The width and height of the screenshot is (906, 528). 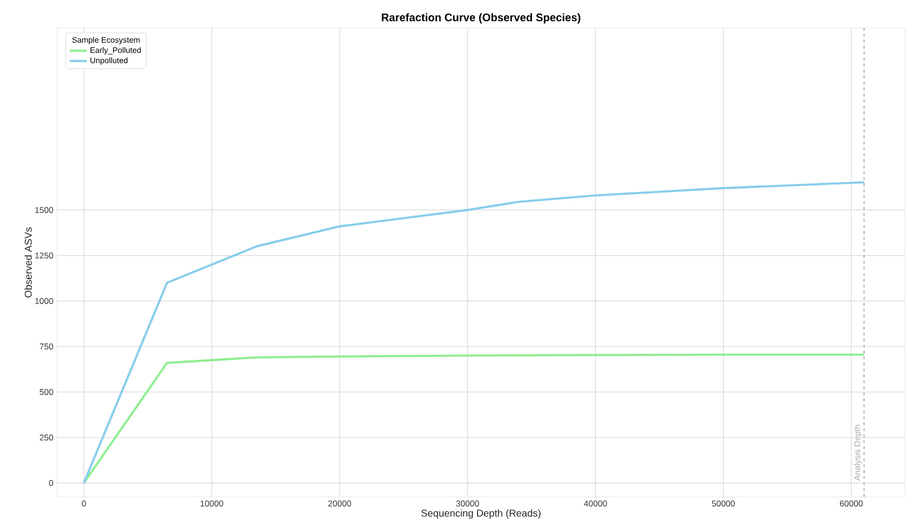 What do you see at coordinates (47, 346) in the screenshot?
I see `y-tick-label: 750` at bounding box center [47, 346].